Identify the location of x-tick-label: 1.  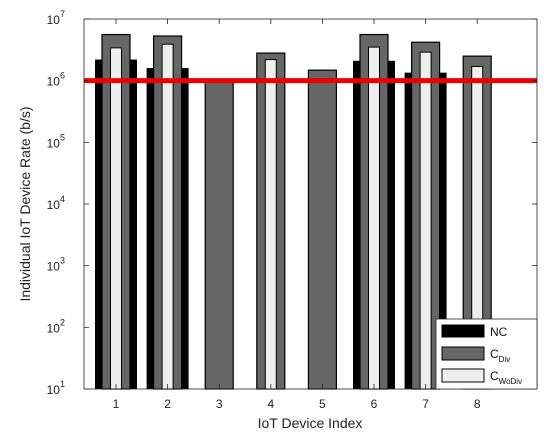
(116, 404).